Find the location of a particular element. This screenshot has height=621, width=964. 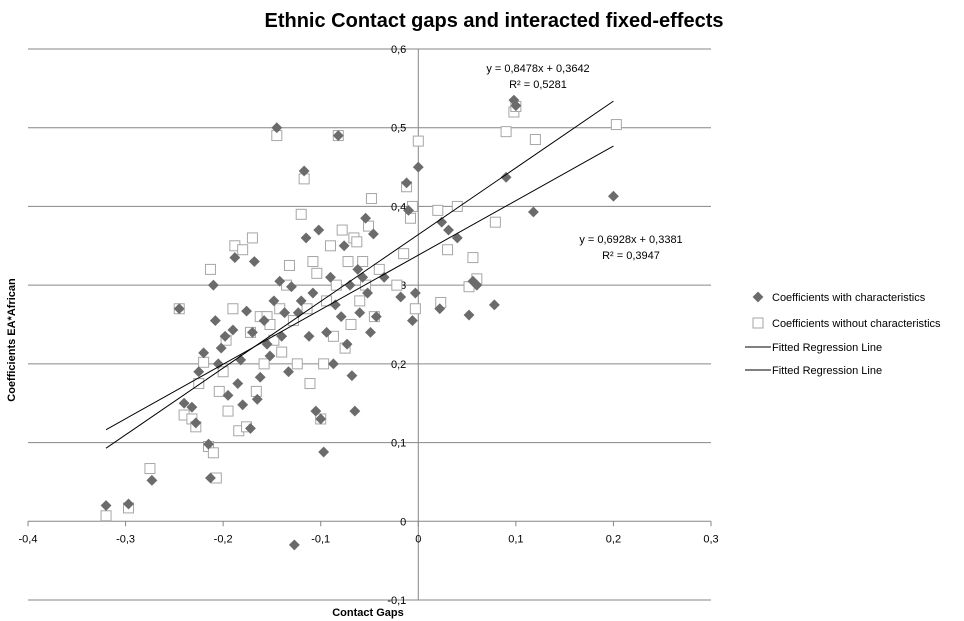

x-tick-labels: -0,4 -0,3 -0,2 -0,1 0 0,1 0,2 0,3 is located at coordinates (369, 539).